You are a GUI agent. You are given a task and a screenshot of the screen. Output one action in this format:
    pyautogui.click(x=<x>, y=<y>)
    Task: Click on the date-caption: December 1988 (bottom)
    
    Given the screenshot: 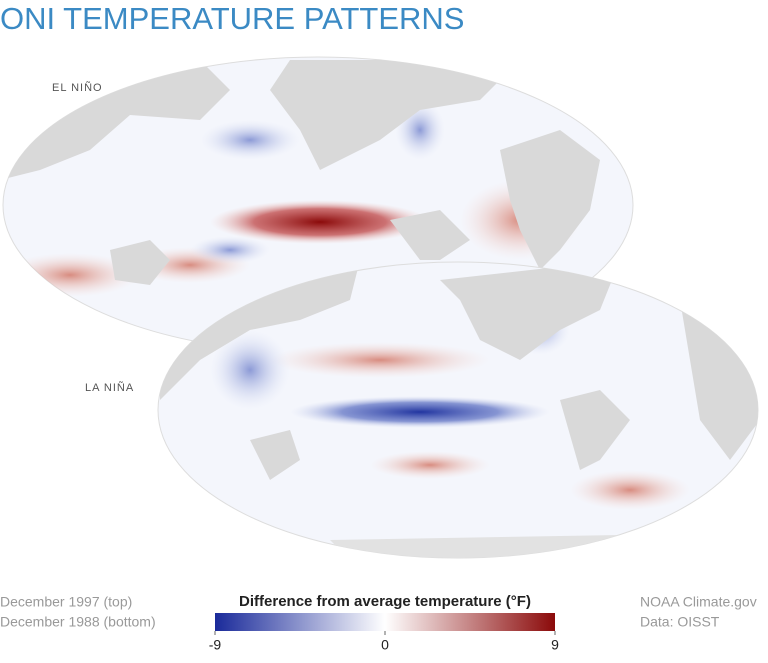 What is the action you would take?
    pyautogui.click(x=78, y=622)
    